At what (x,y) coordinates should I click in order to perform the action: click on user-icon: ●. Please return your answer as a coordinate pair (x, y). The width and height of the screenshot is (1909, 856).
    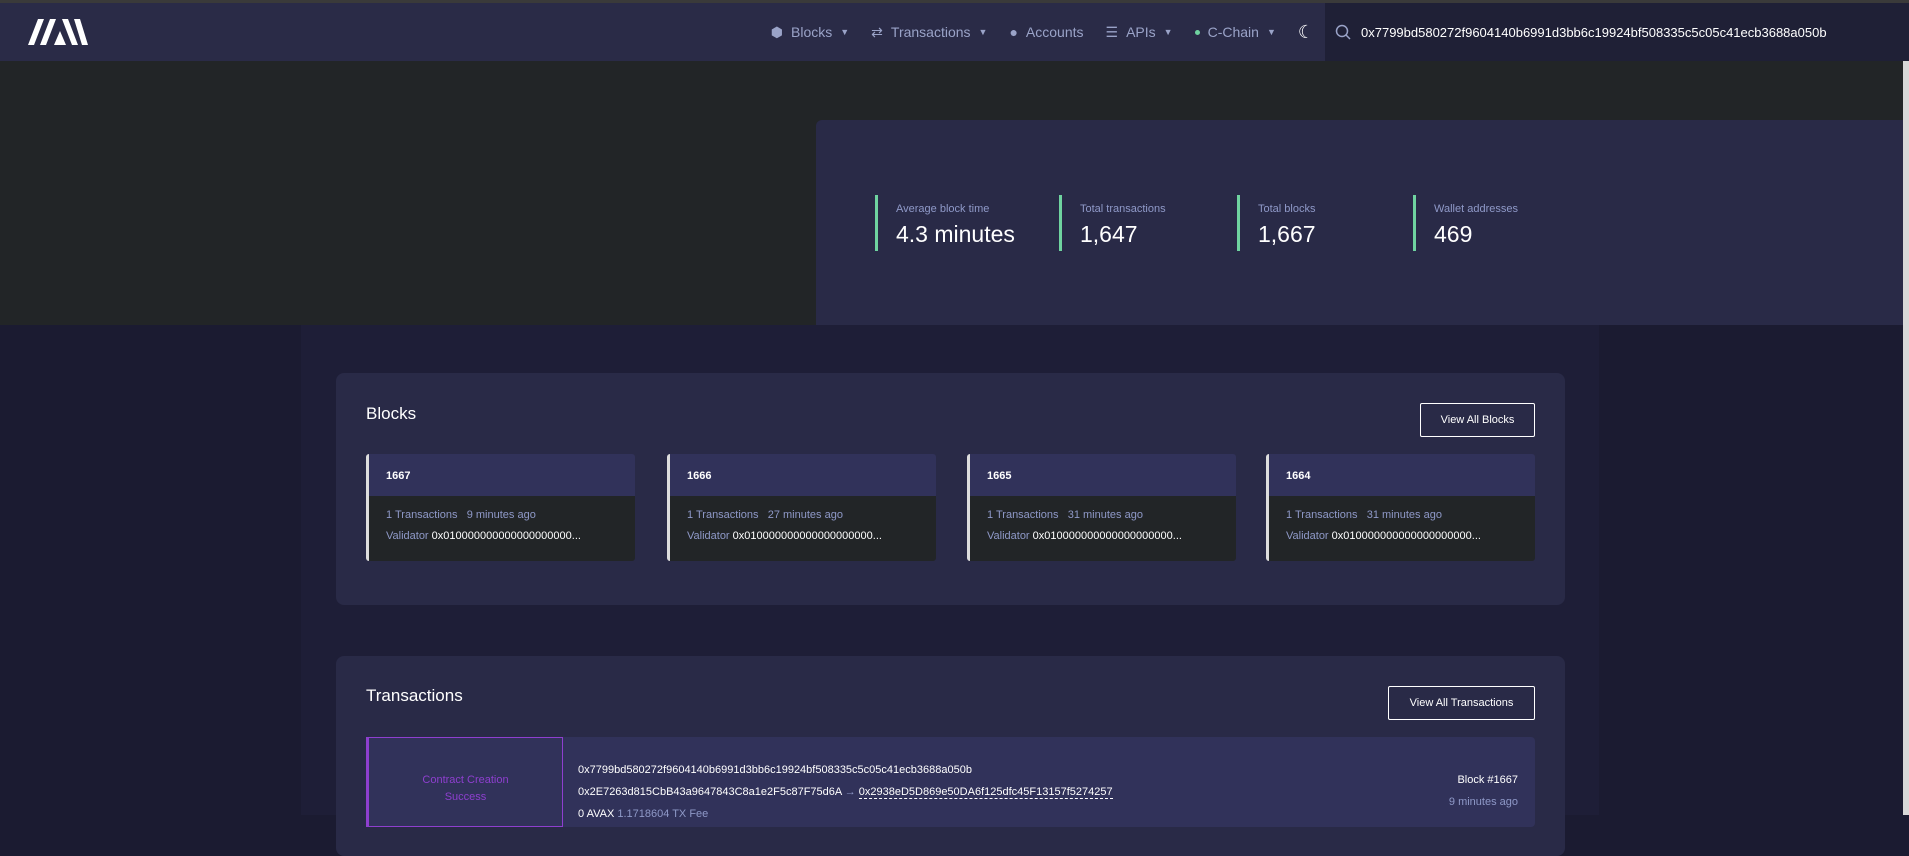
    Looking at the image, I should click on (1013, 32).